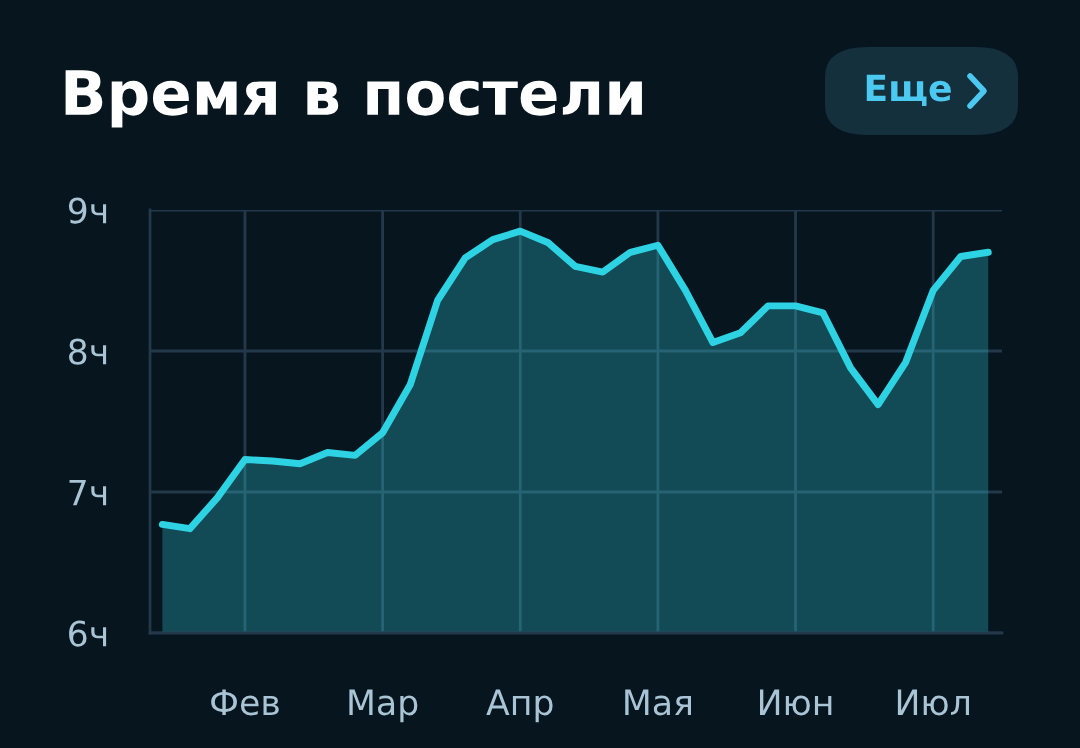 The width and height of the screenshot is (1080, 748). Describe the element at coordinates (353, 99) in the screenshot. I see `chart-title: Время в постели` at that location.